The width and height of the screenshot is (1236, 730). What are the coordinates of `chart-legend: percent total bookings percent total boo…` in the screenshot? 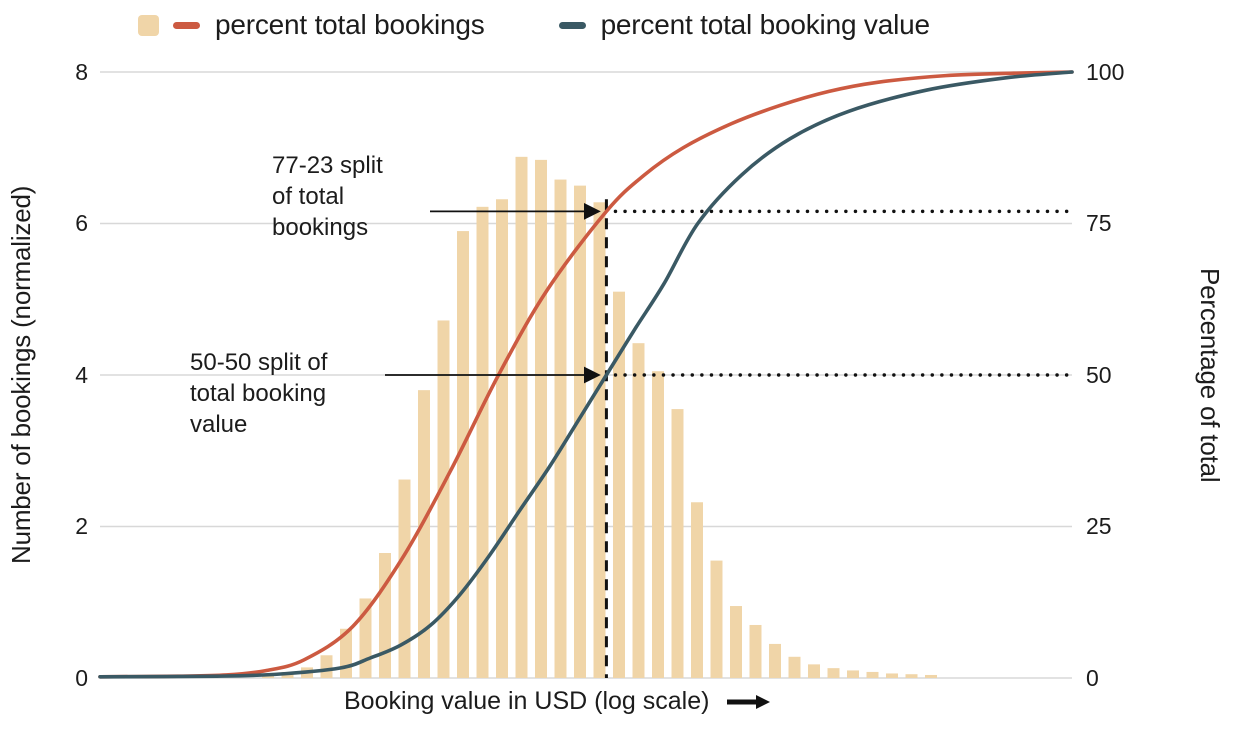 It's located at (534, 25).